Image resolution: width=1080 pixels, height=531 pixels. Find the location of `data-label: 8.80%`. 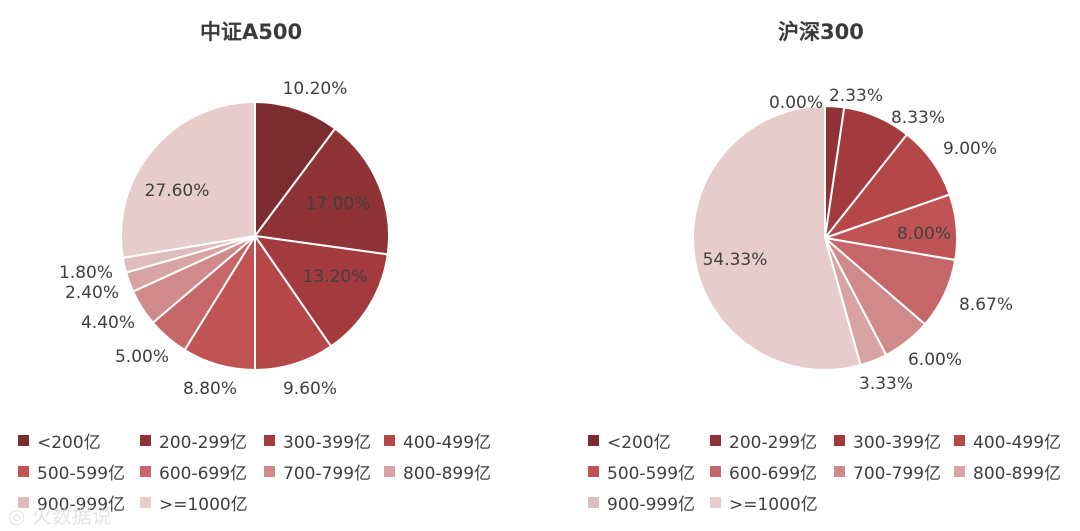

data-label: 8.80% is located at coordinates (210, 389).